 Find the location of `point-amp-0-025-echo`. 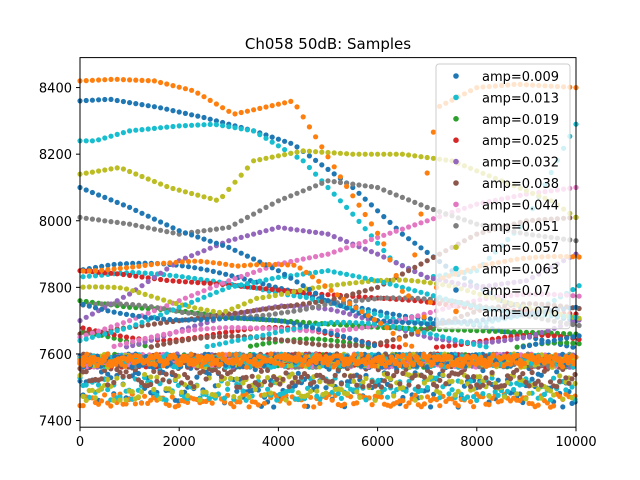

point-amp-0-025-echo is located at coordinates (83, 328).